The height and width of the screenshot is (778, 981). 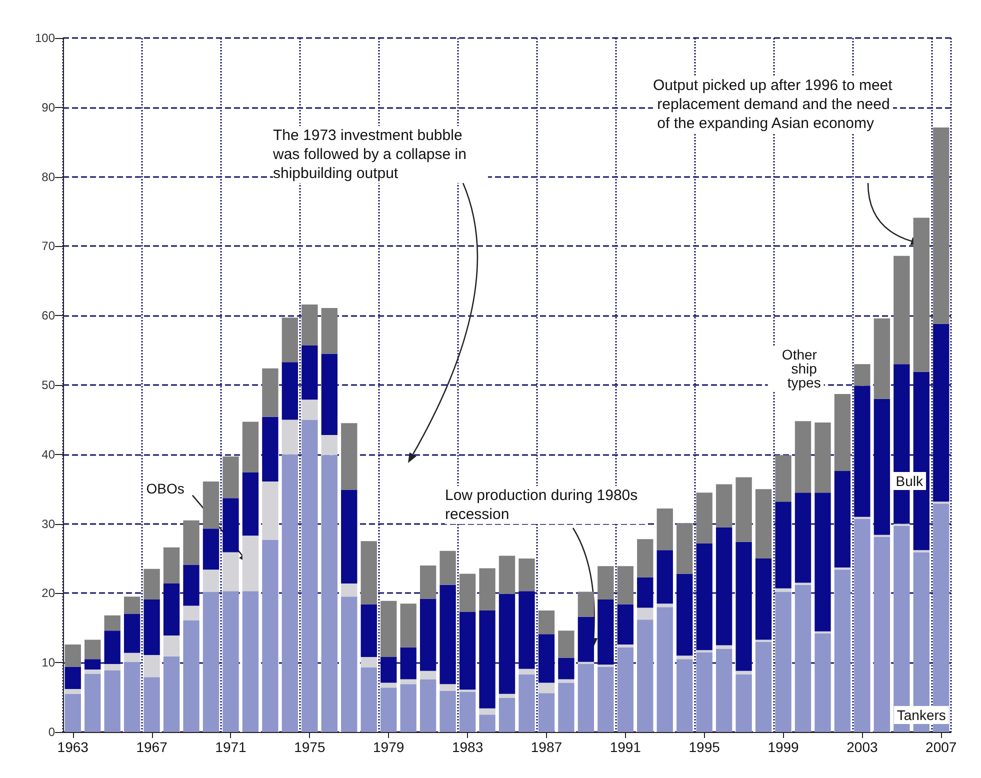 I want to click on y-tick-label: 80, so click(x=49, y=177).